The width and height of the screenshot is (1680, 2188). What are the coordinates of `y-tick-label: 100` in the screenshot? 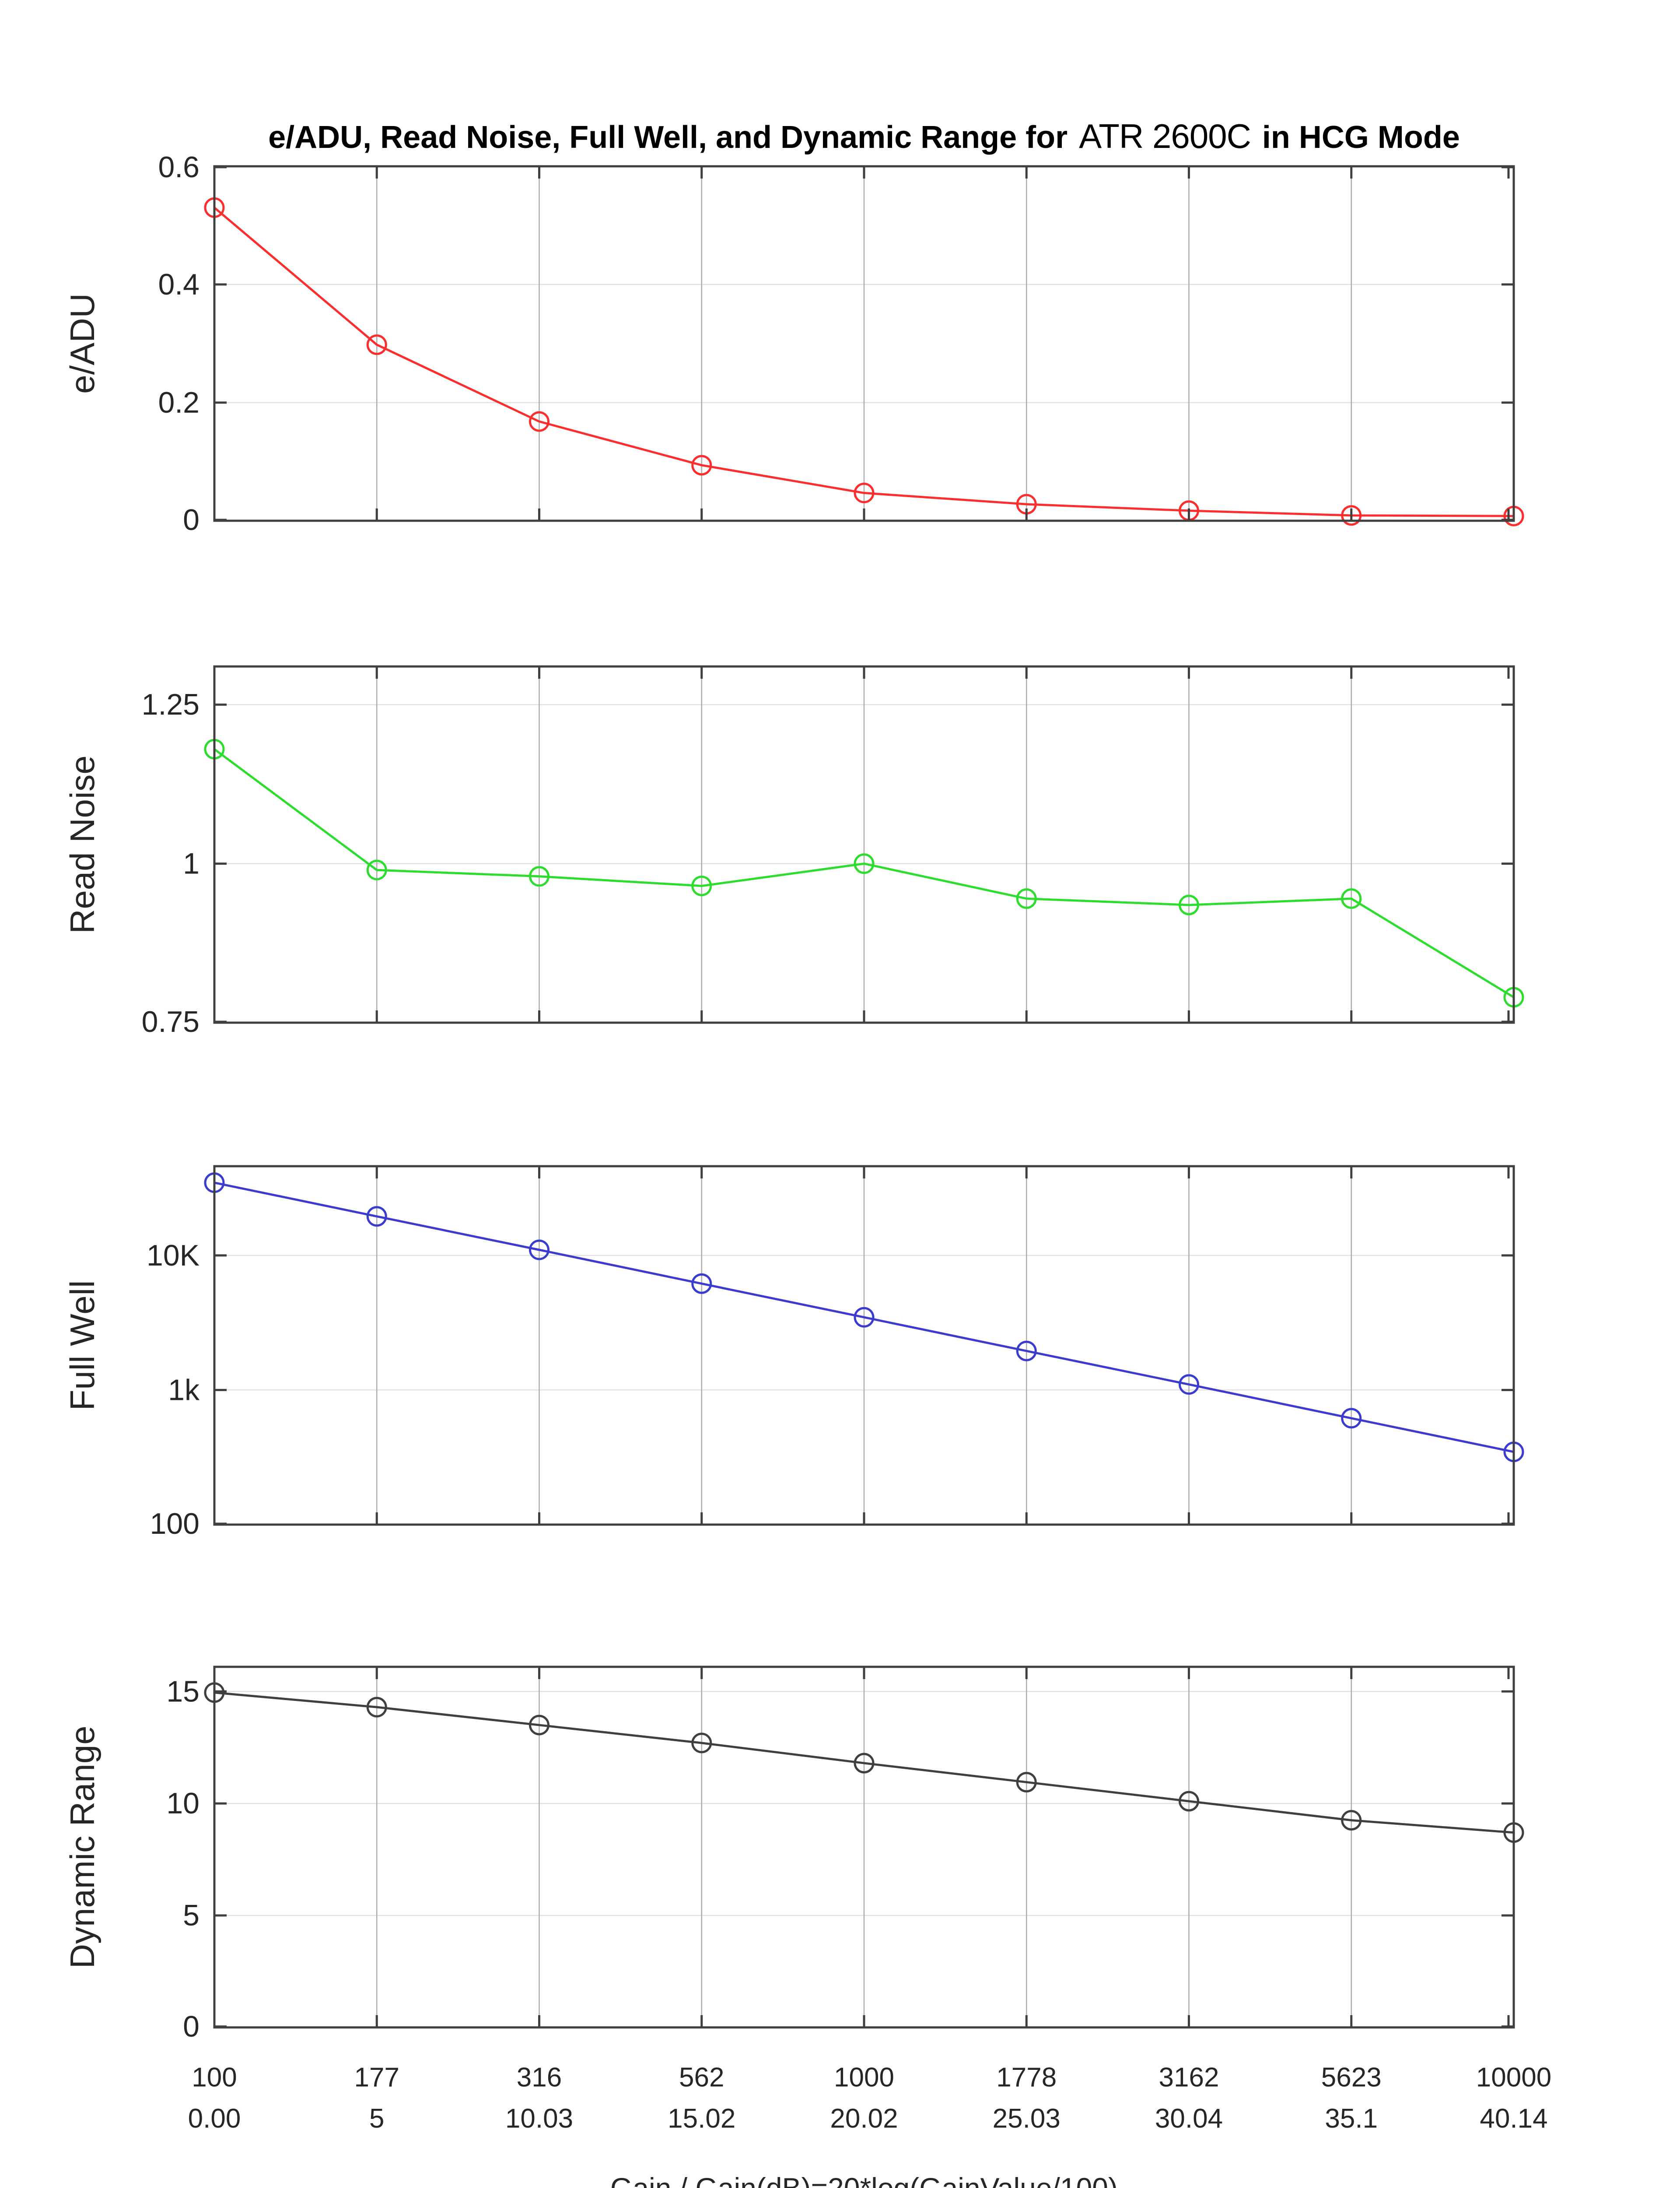 It's located at (175, 1523).